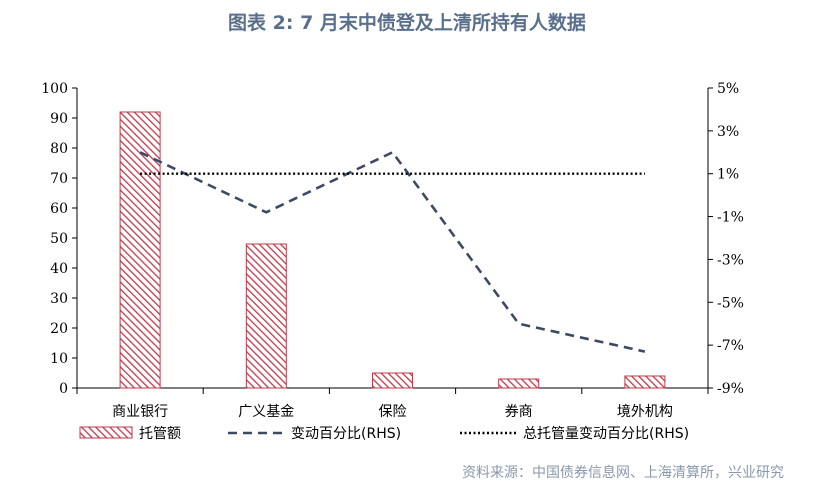 The image size is (814, 488). Describe the element at coordinates (728, 132) in the screenshot. I see `right-tick-label: 3%` at that location.